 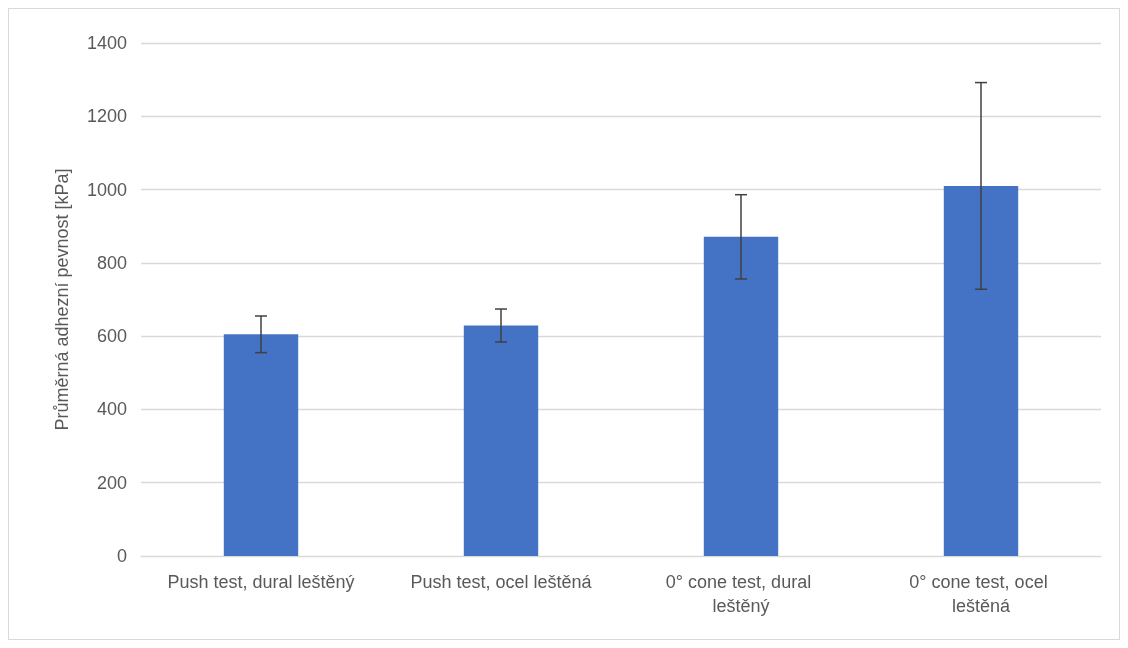 What do you see at coordinates (106, 189) in the screenshot?
I see `y-tick-label: 1000` at bounding box center [106, 189].